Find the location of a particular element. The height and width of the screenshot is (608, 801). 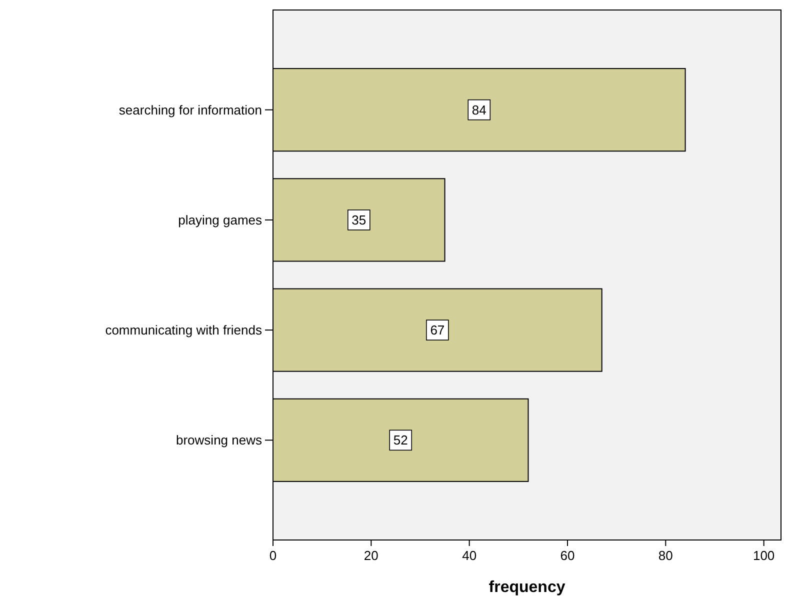

x-tick-label: 80 is located at coordinates (665, 555).